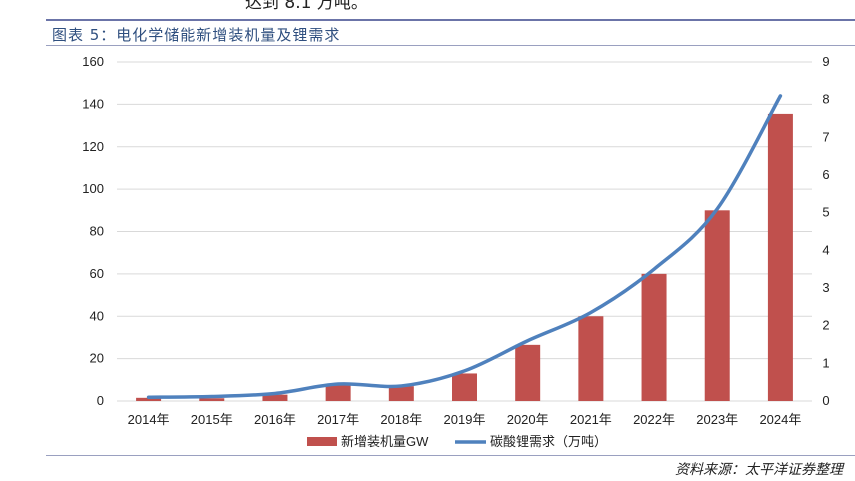 The width and height of the screenshot is (855, 481). I want to click on right-tick-label: 6, so click(825, 174).